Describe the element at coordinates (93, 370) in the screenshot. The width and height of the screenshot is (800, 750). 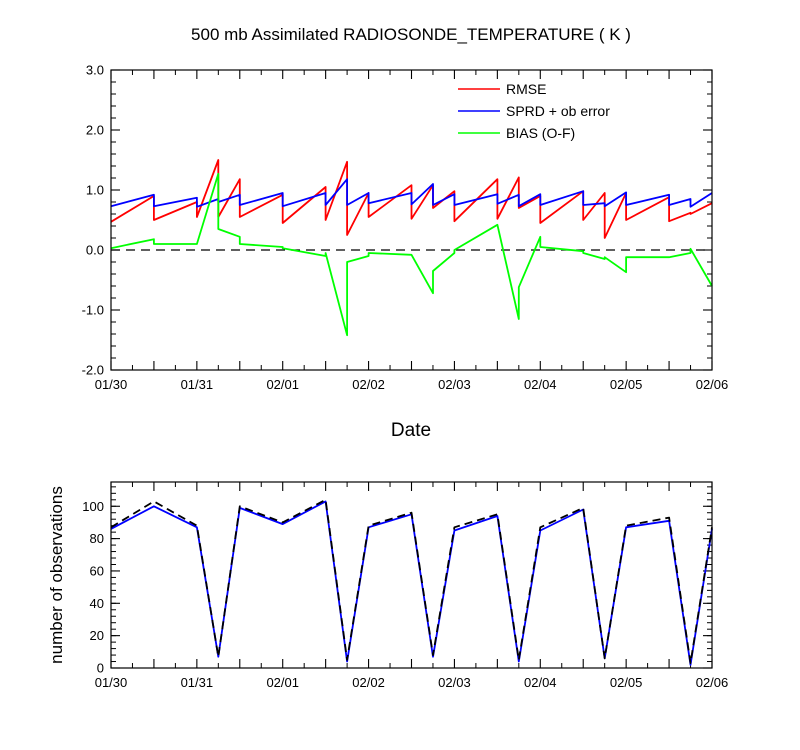
I see `y-tick-label: -2.0` at that location.